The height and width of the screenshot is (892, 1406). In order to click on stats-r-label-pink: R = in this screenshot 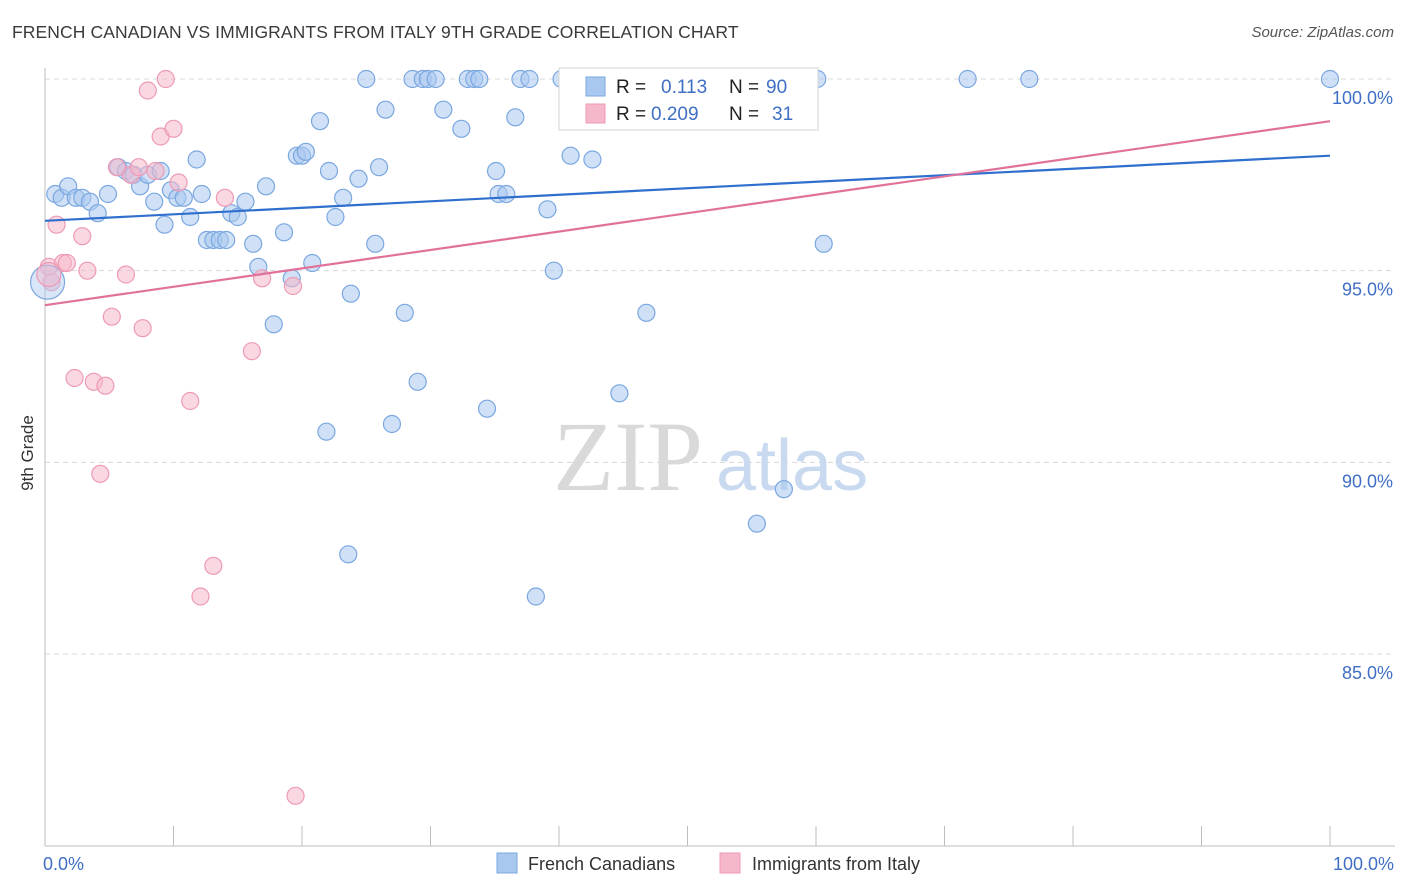, I will do `click(631, 114)`.